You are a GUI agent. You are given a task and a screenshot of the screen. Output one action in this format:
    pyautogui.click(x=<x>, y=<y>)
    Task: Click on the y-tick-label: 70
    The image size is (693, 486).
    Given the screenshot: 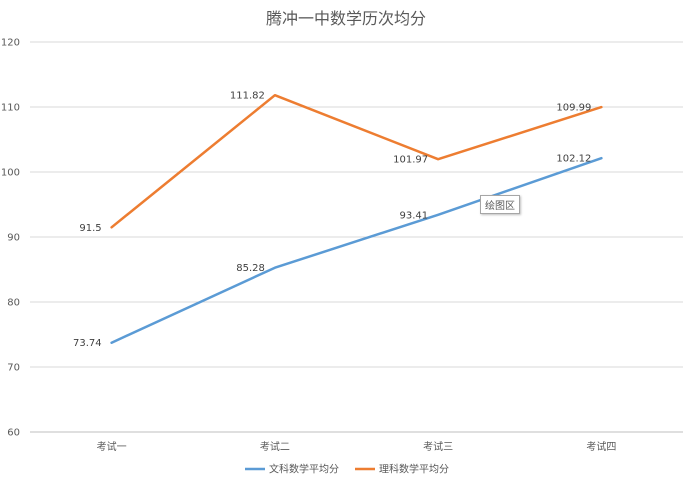 What is the action you would take?
    pyautogui.click(x=13, y=368)
    